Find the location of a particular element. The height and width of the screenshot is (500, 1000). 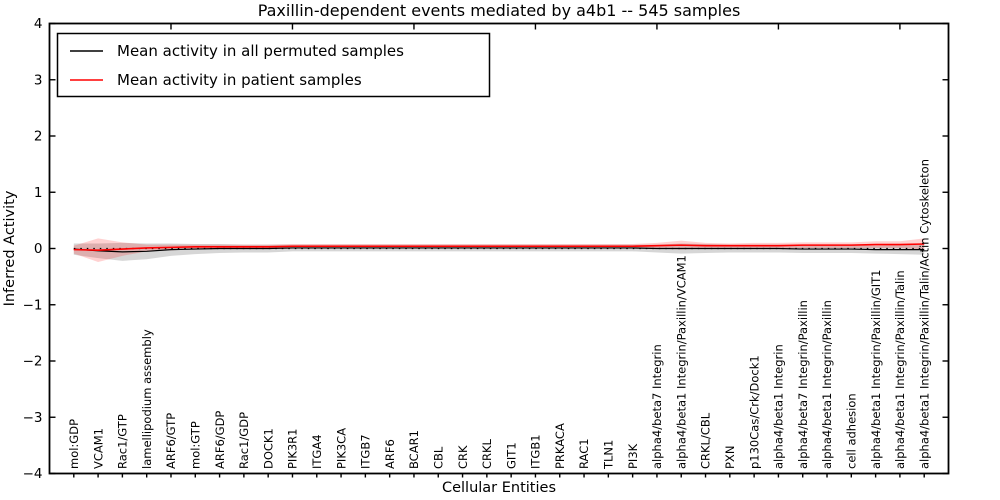

x-tick-label: ITGB1 is located at coordinates (536, 451).